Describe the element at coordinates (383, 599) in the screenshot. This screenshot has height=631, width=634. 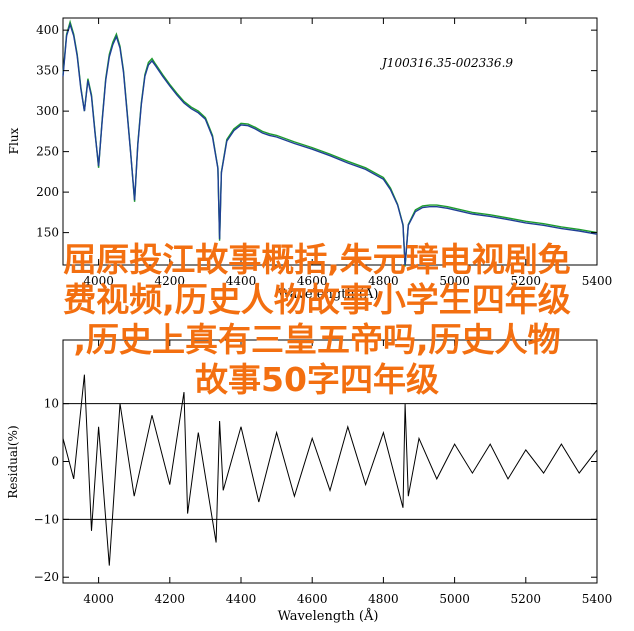
I see `bottom-x-tick-label: 4800` at that location.